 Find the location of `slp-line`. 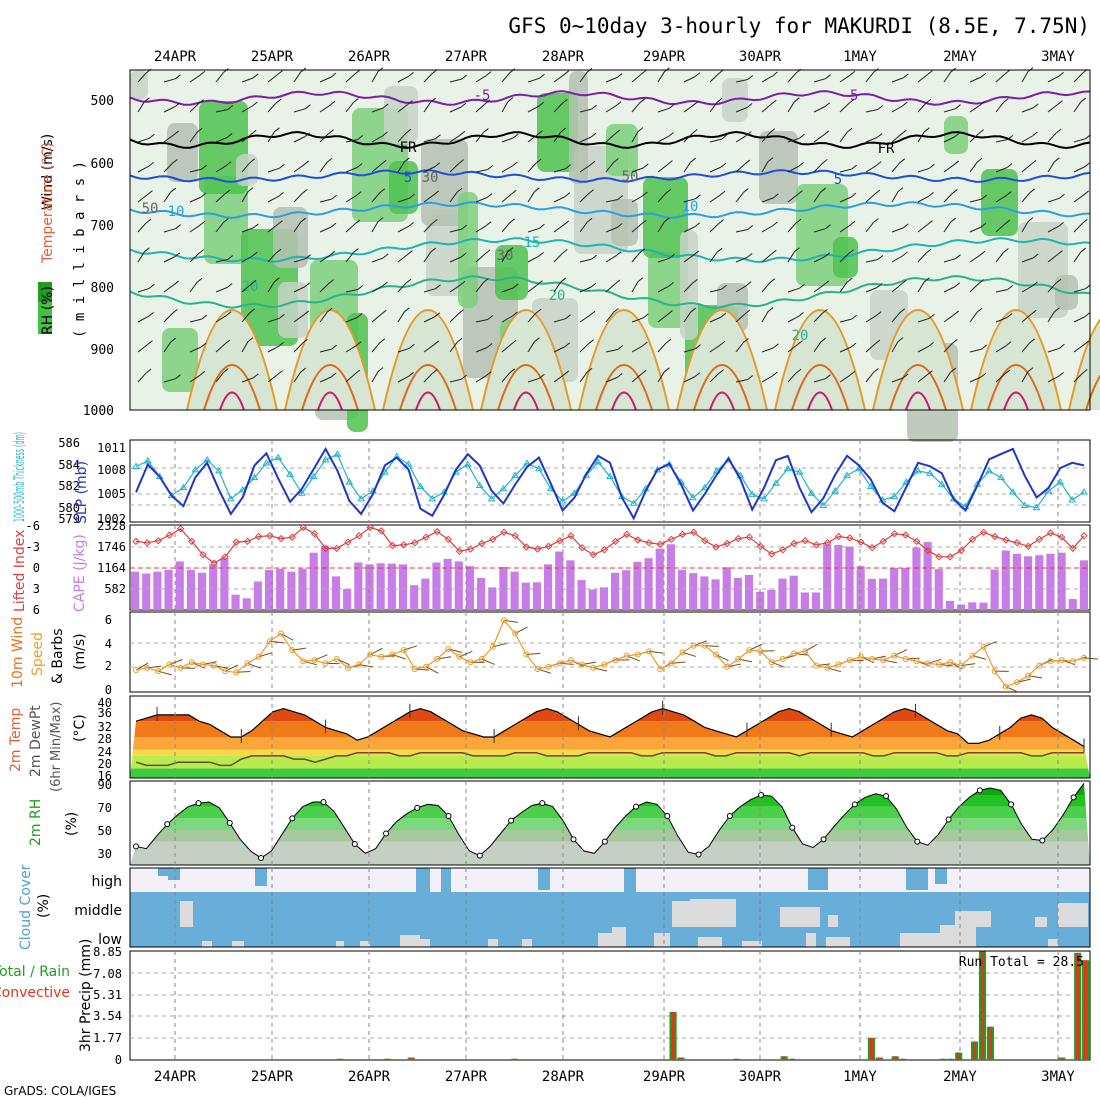

slp-line is located at coordinates (610, 483).